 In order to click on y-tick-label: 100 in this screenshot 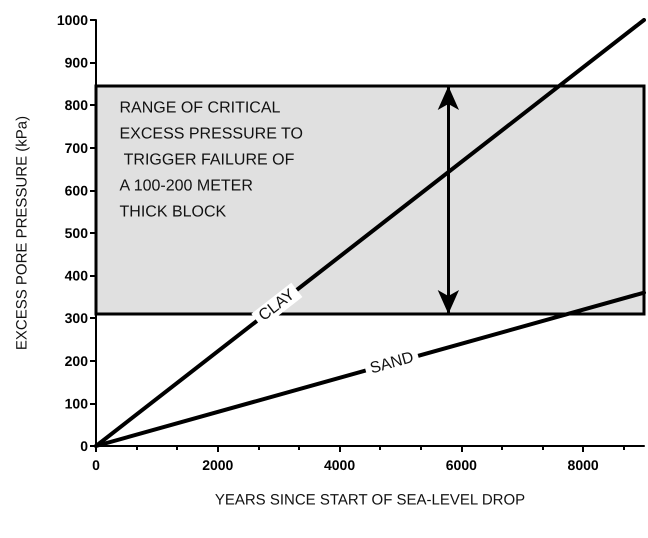, I will do `click(76, 403)`.